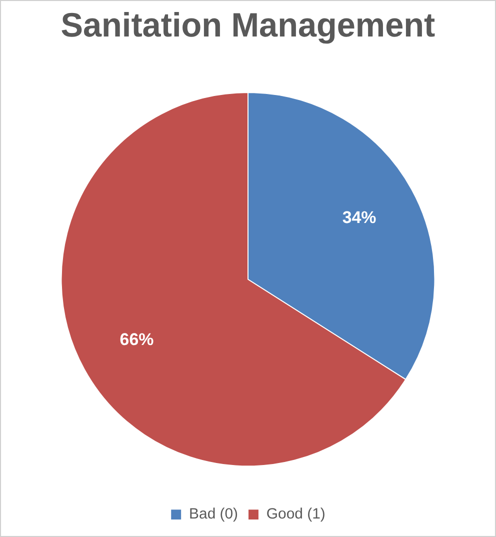 Image resolution: width=496 pixels, height=537 pixels. Describe the element at coordinates (213, 514) in the screenshot. I see `legend-label: Bad (0)` at that location.